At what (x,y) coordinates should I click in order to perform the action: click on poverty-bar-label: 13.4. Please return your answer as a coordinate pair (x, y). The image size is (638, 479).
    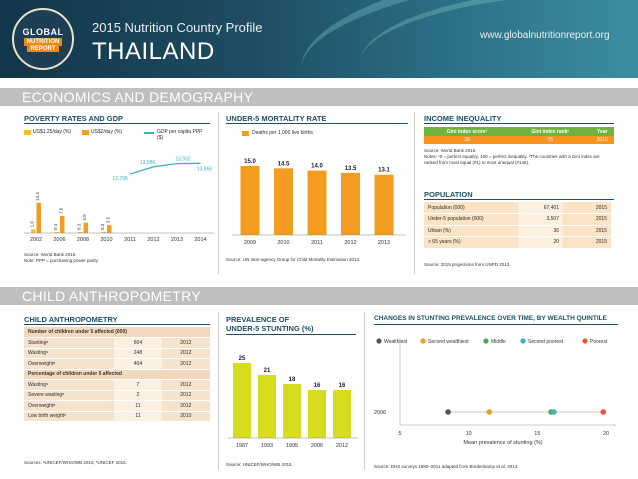
    Looking at the image, I should click on (37, 196).